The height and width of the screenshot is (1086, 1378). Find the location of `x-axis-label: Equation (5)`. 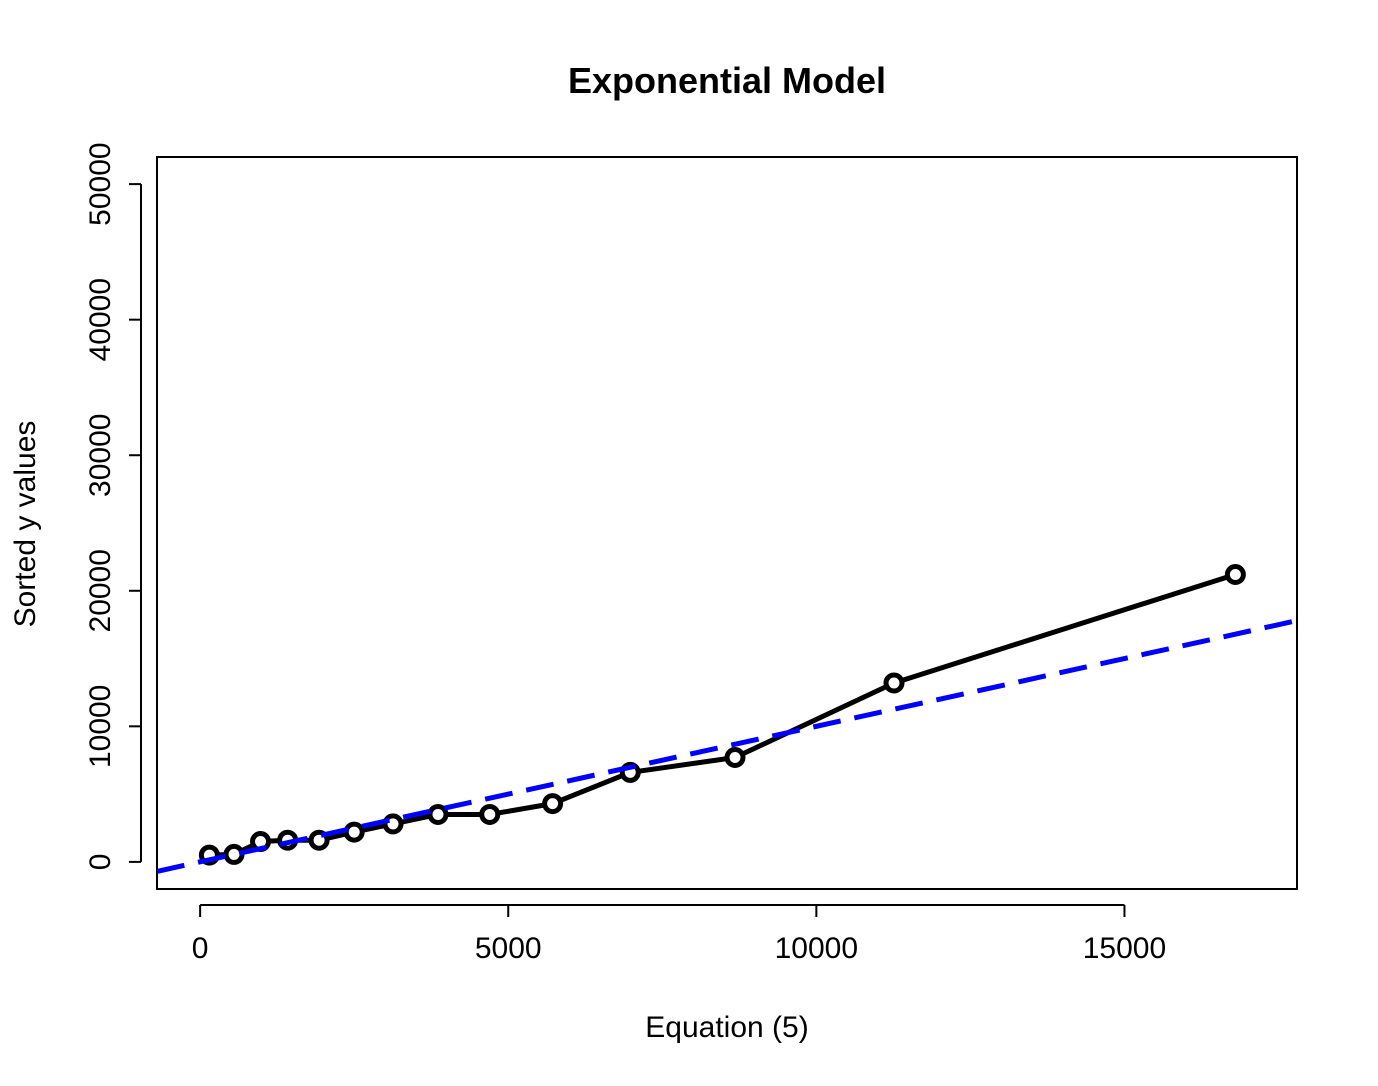

x-axis-label: Equation (5) is located at coordinates (726, 1027).